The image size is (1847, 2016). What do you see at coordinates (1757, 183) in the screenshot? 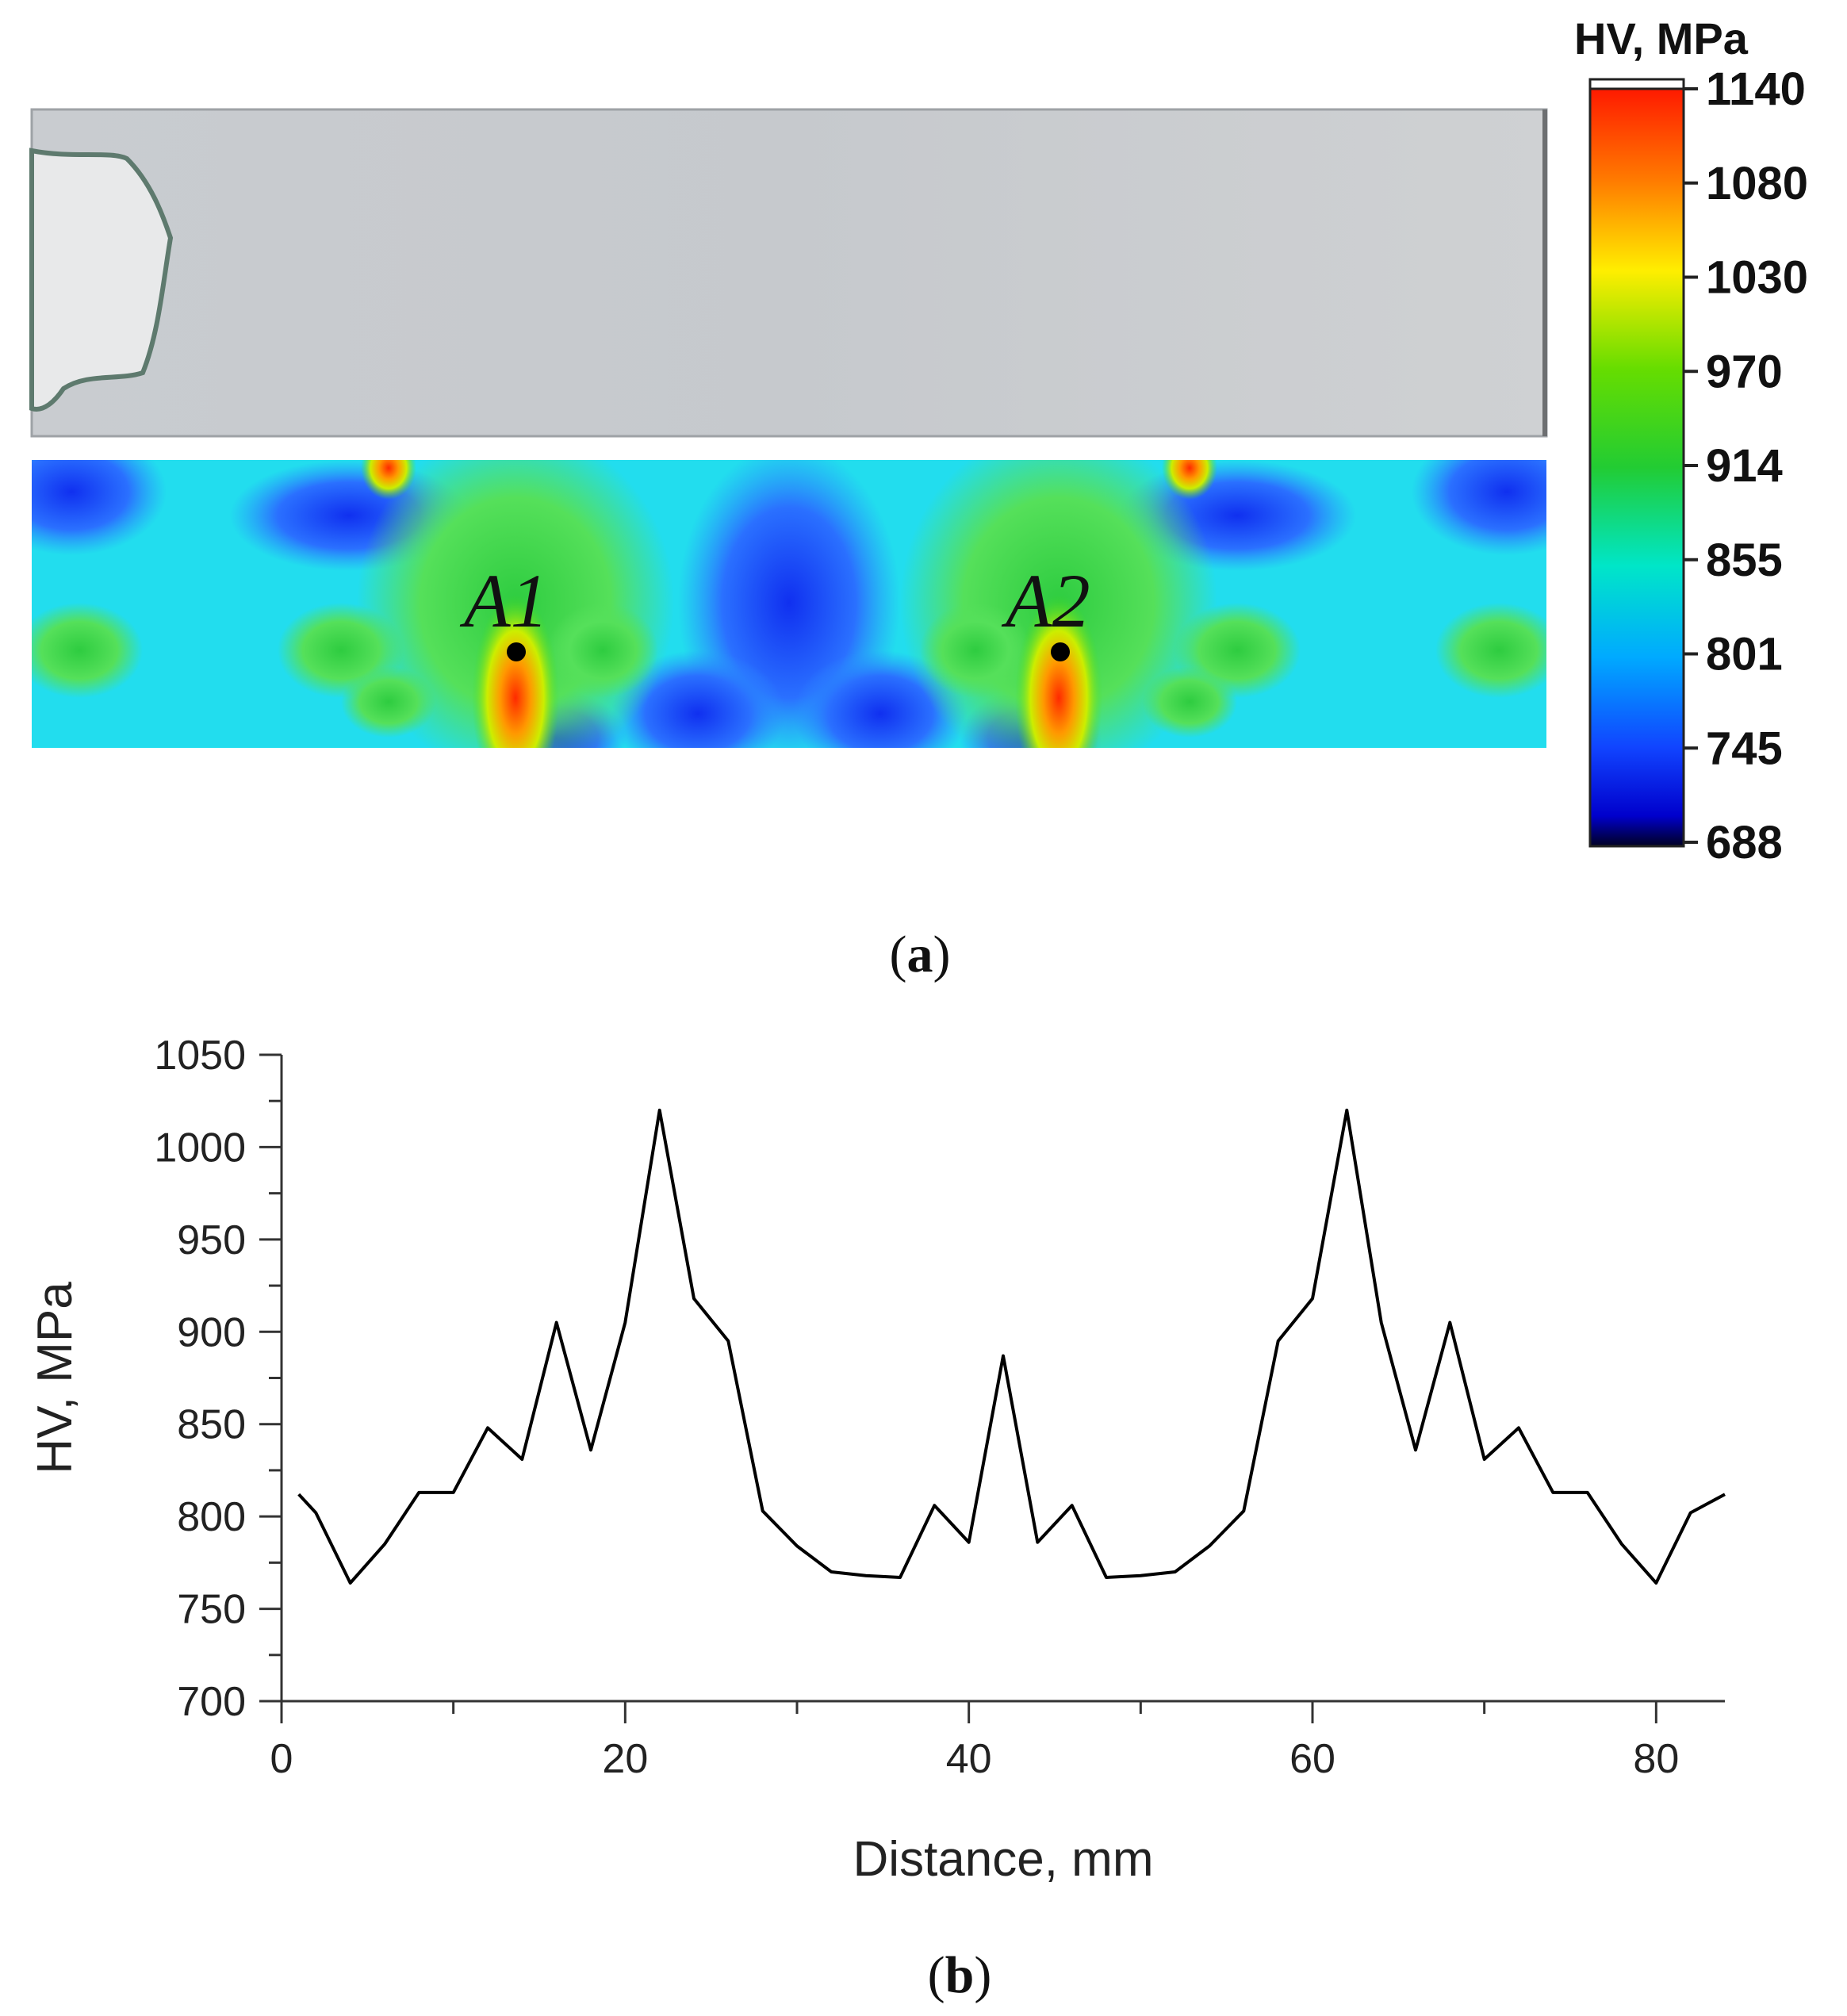
I see `colorbar-tick-label: 1080` at bounding box center [1757, 183].